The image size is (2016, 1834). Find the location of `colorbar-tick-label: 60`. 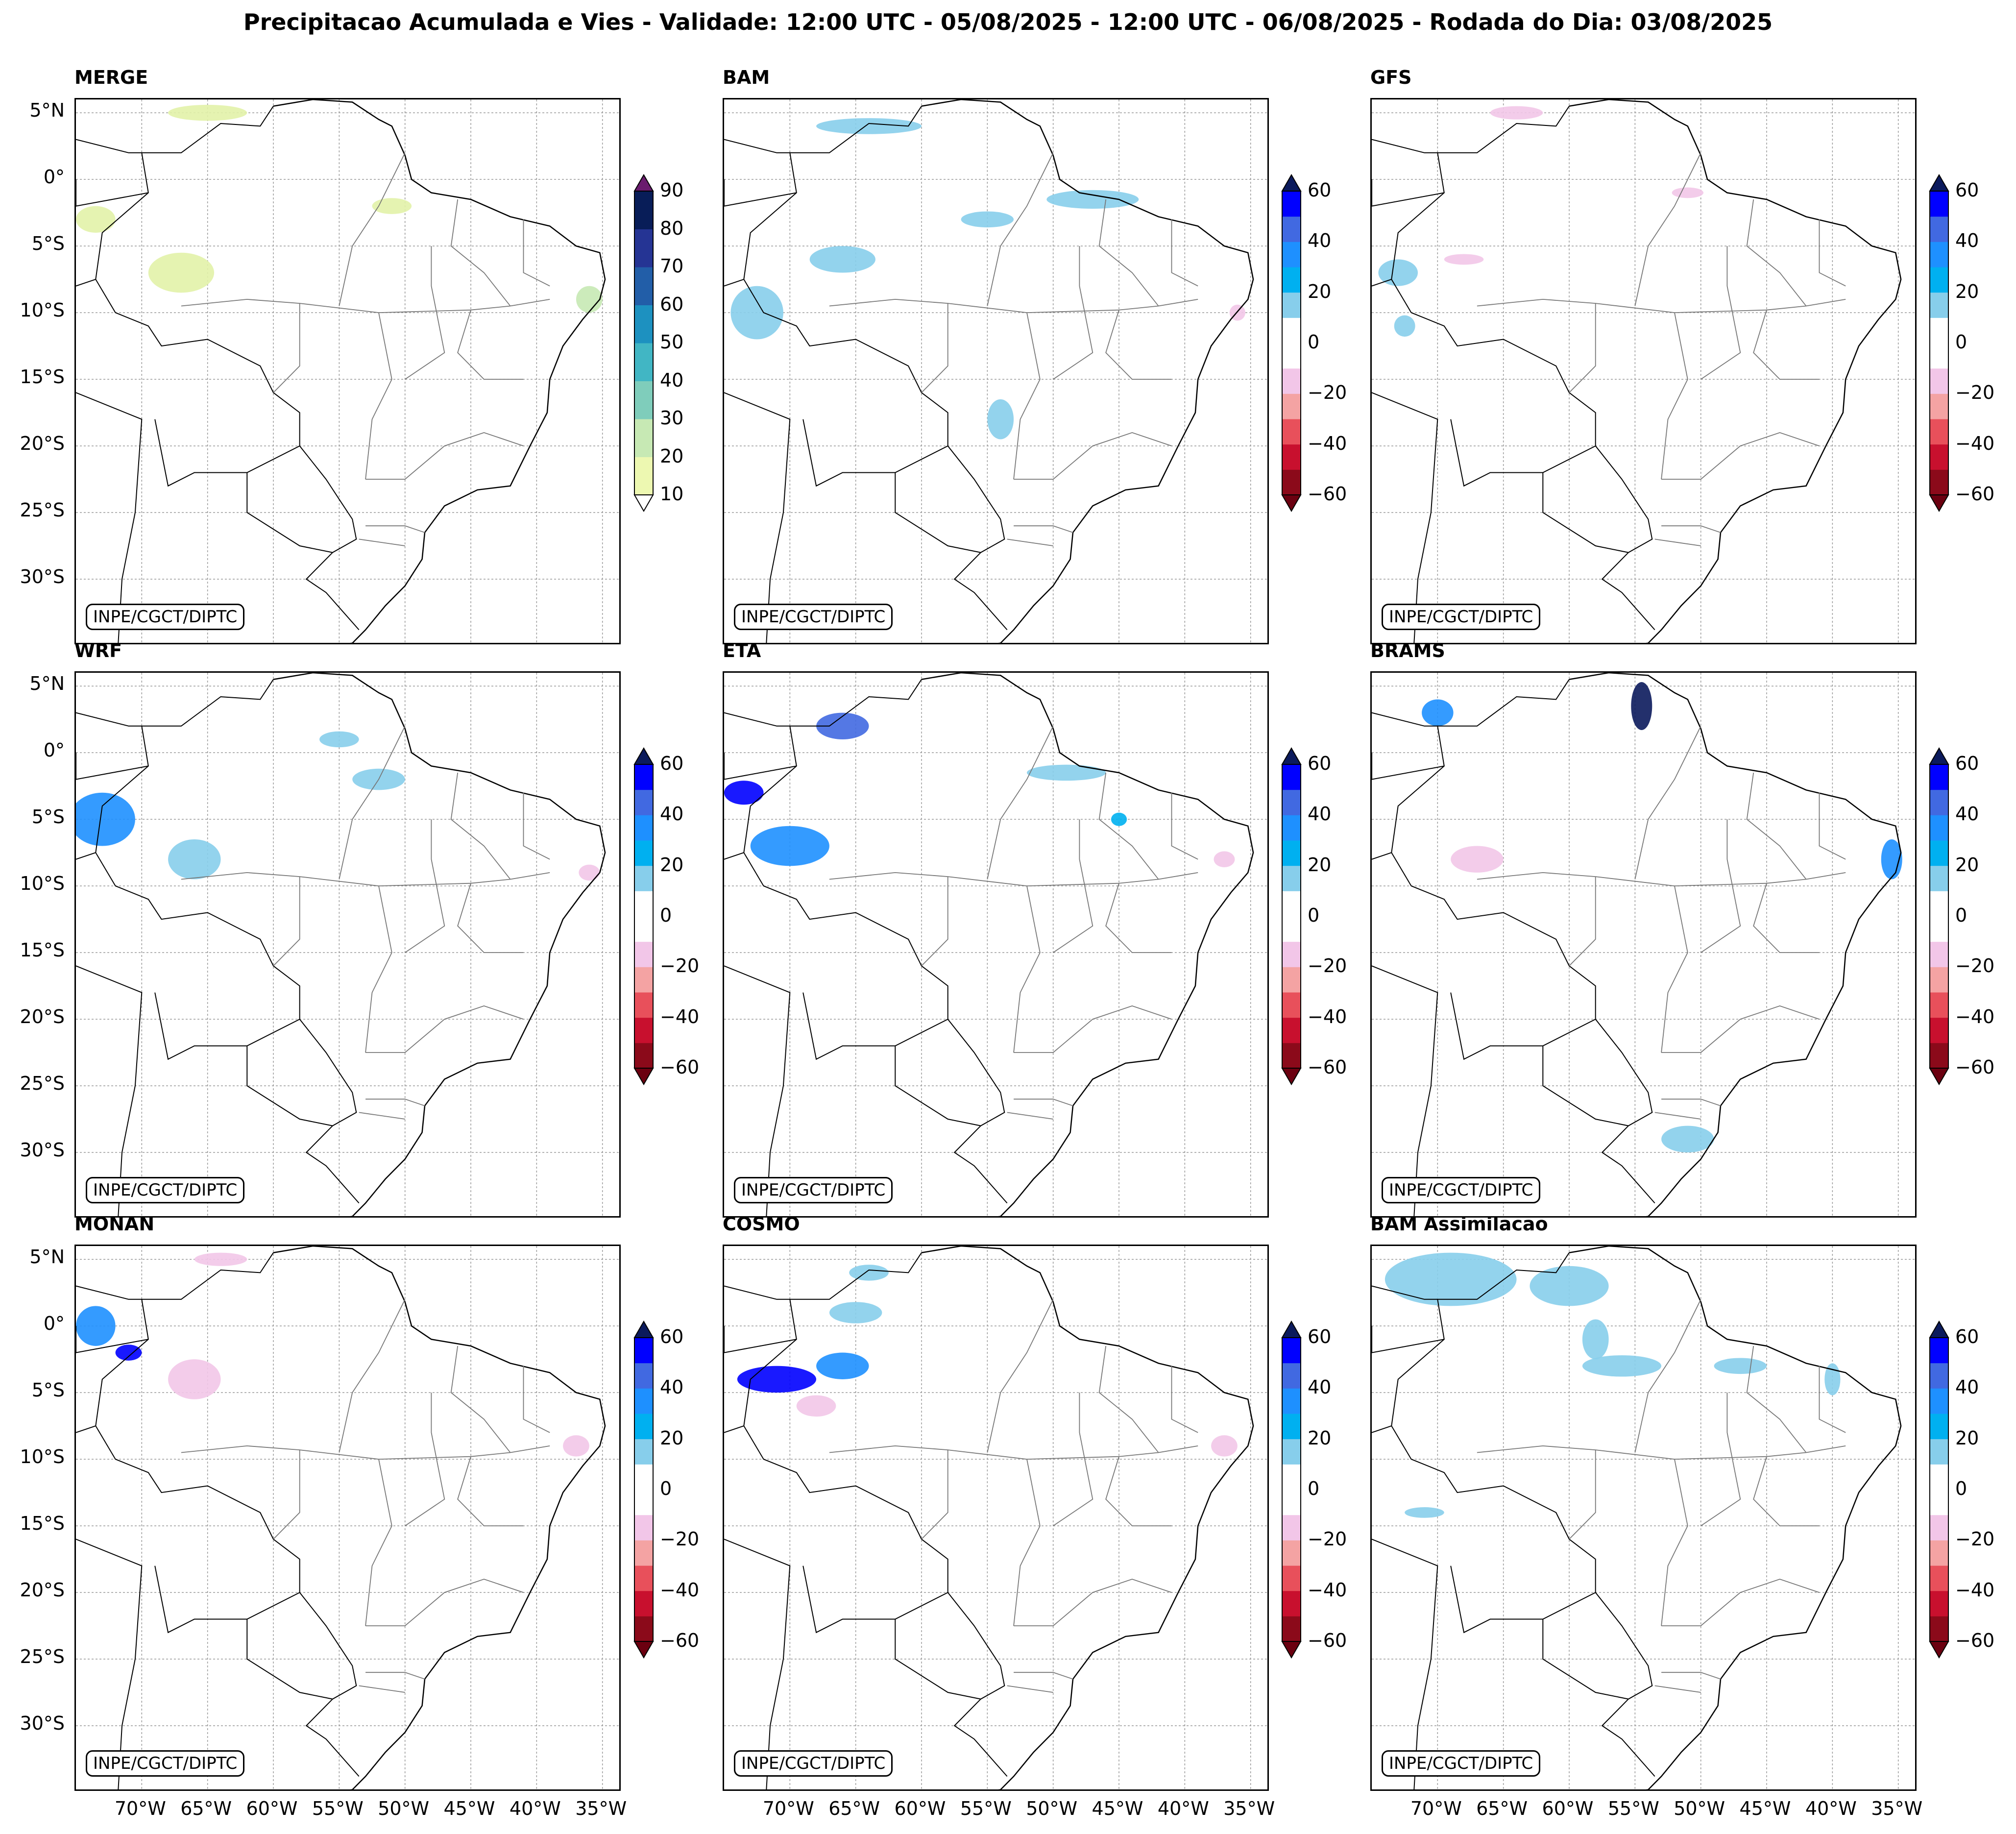

colorbar-tick-label: 60 is located at coordinates (1967, 190).